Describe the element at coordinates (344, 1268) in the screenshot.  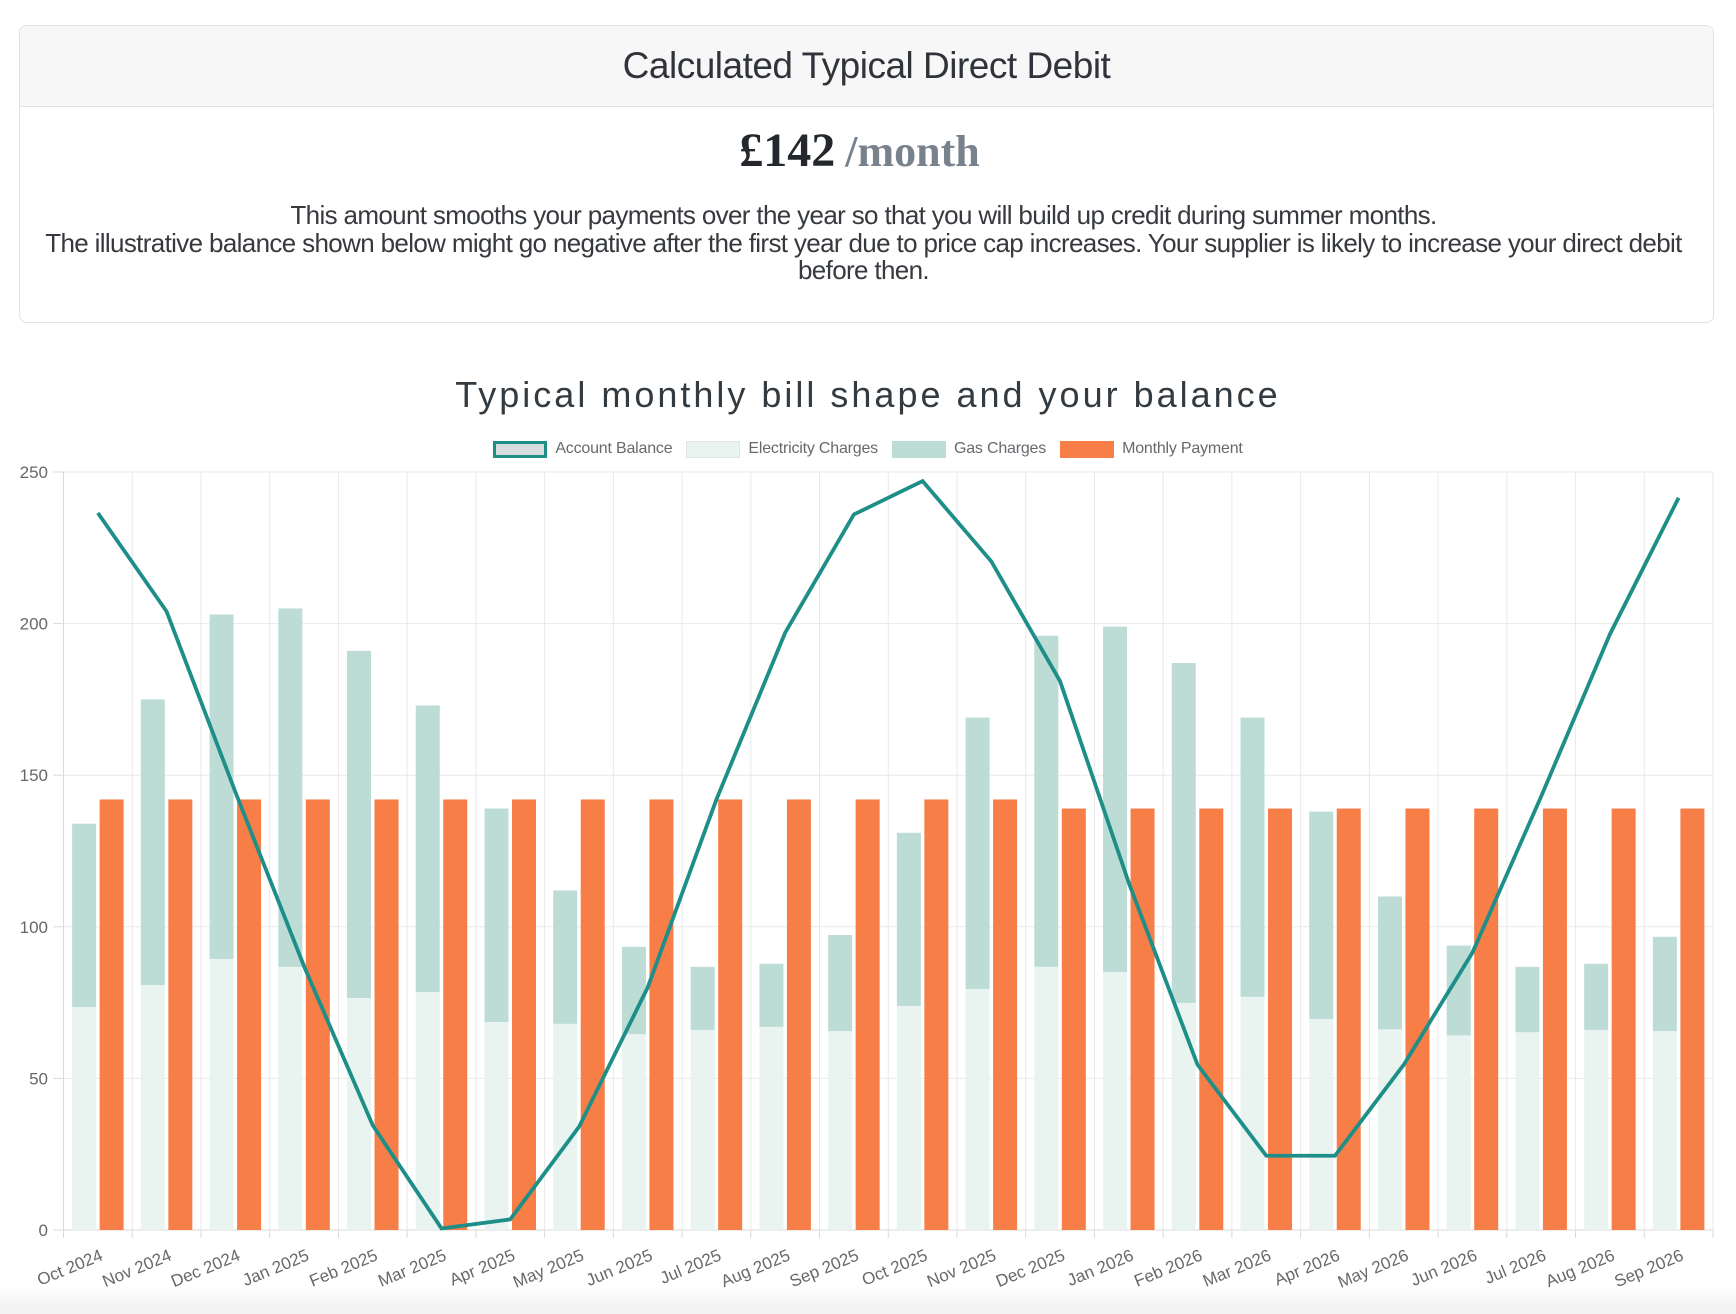
I see `svg-text: Feb 2025` at that location.